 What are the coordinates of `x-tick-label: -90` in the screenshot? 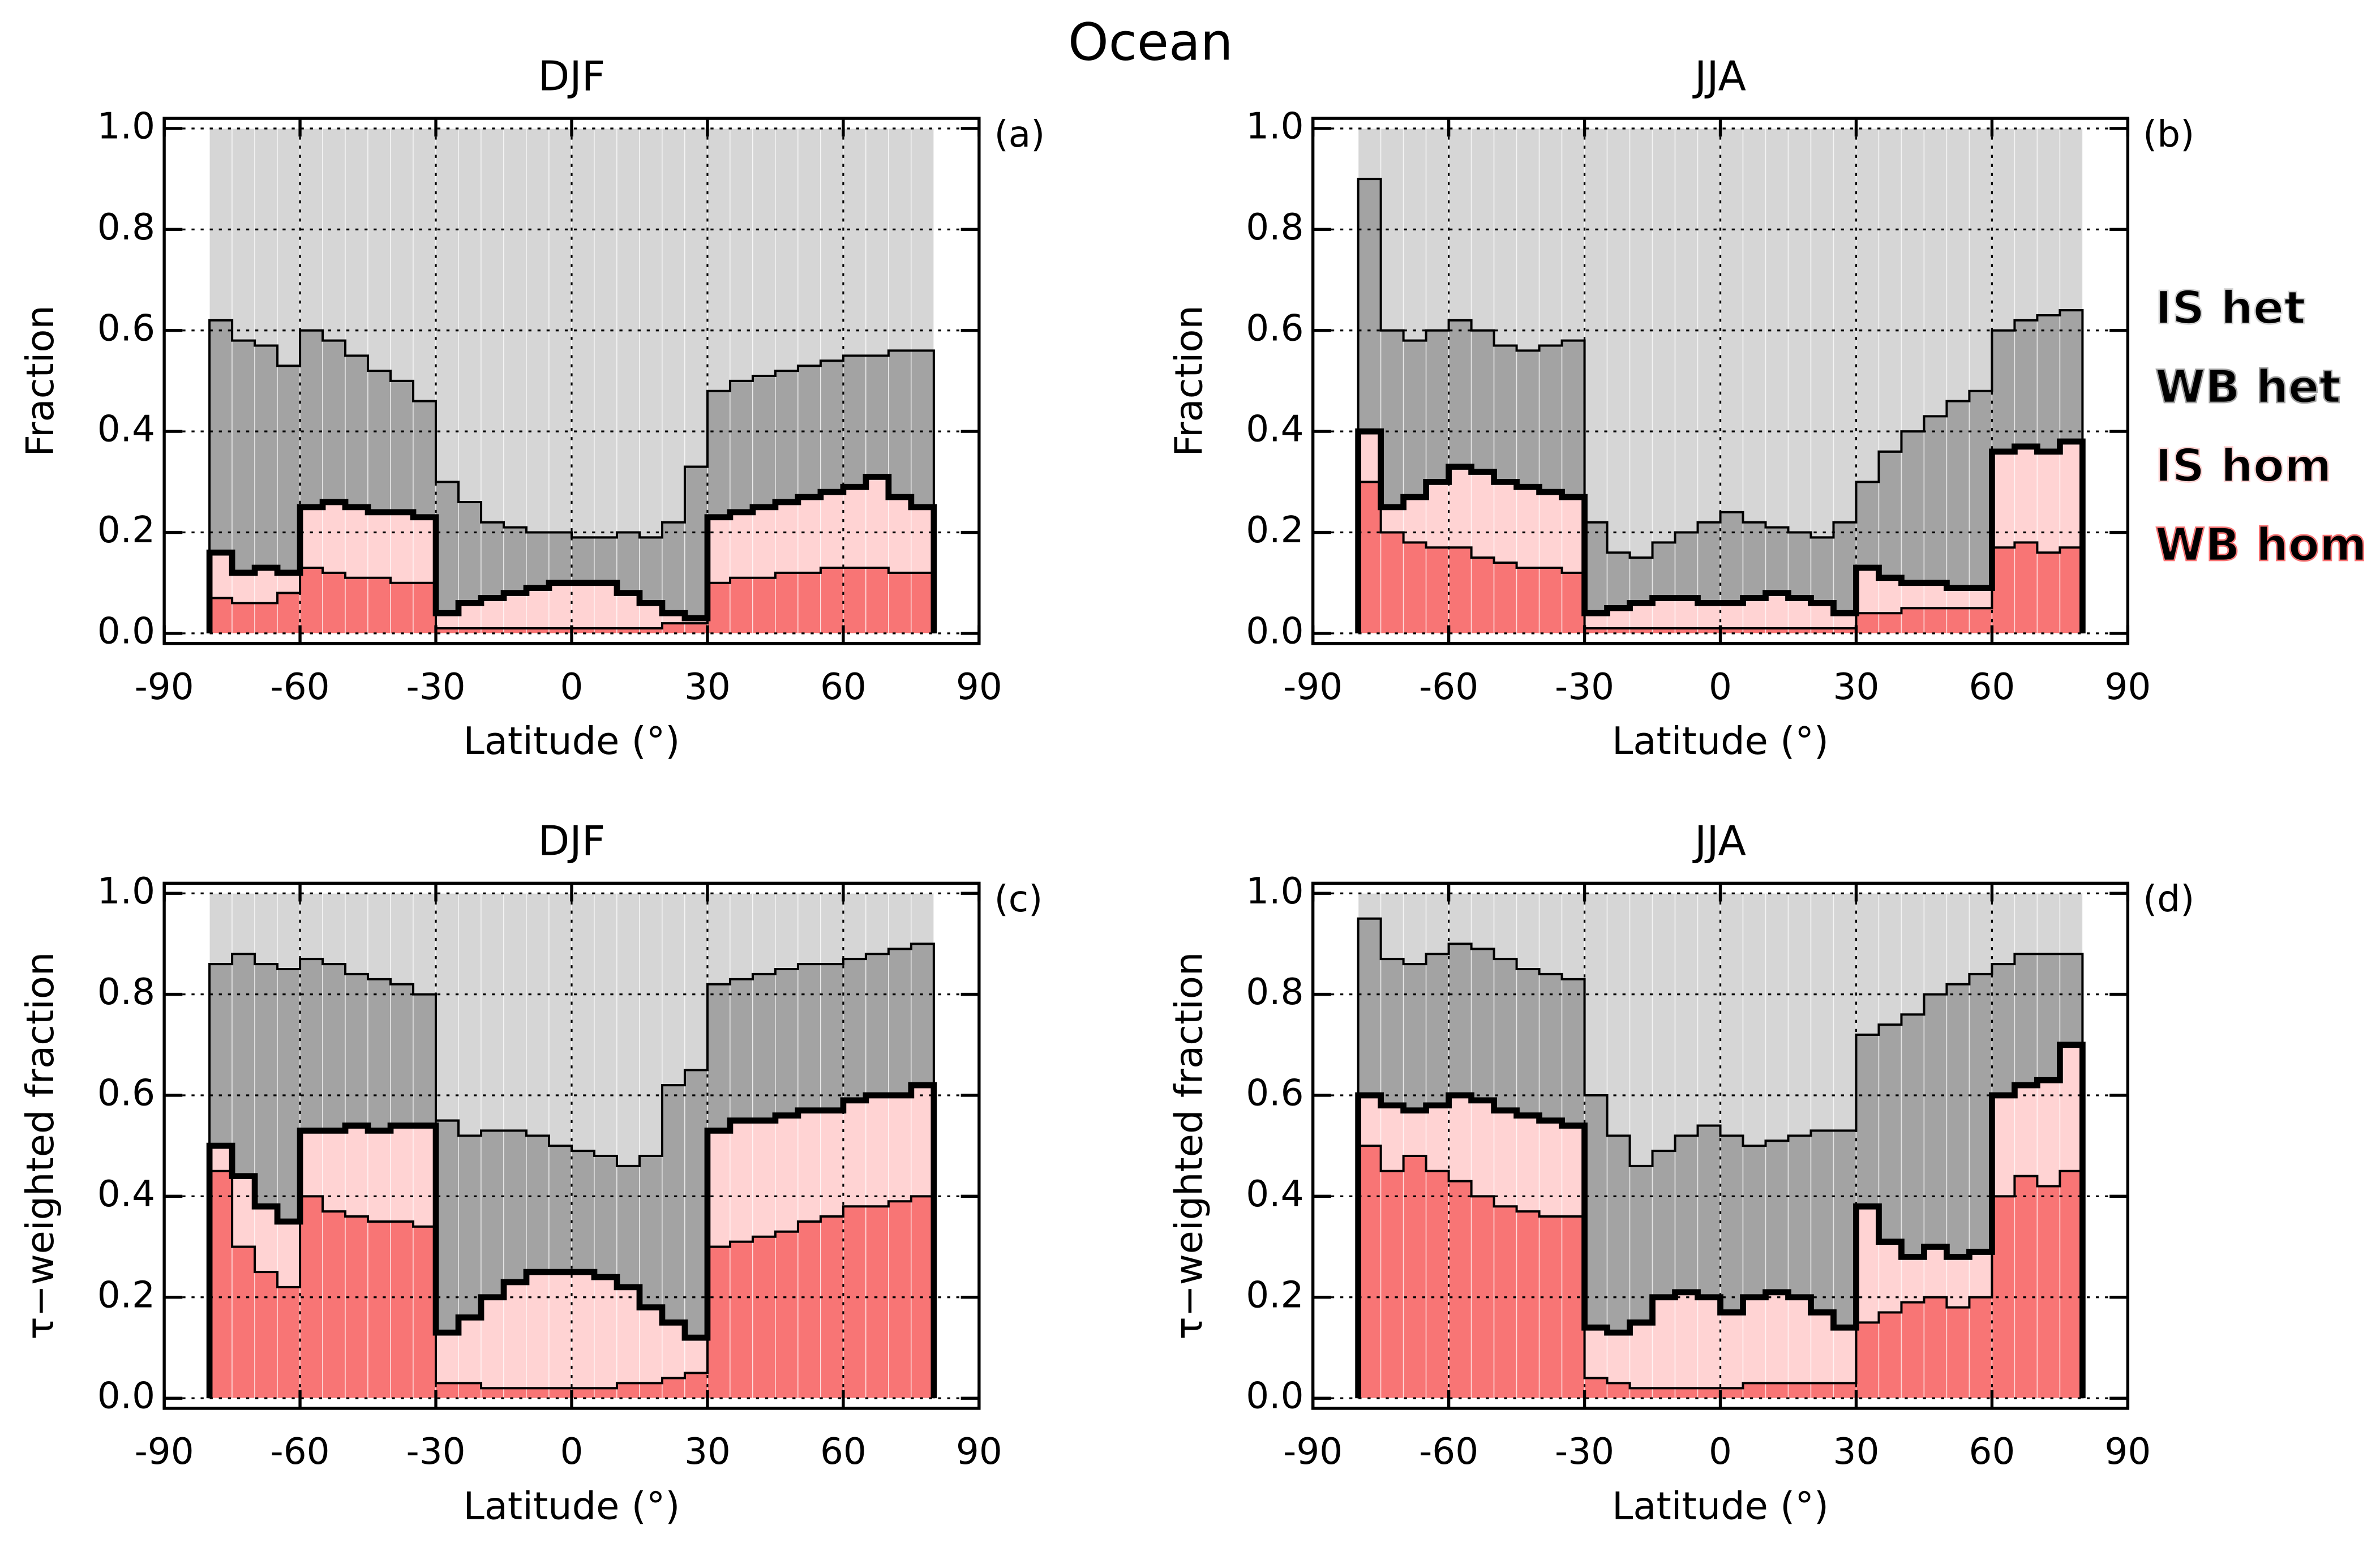 It's located at (1313, 1451).